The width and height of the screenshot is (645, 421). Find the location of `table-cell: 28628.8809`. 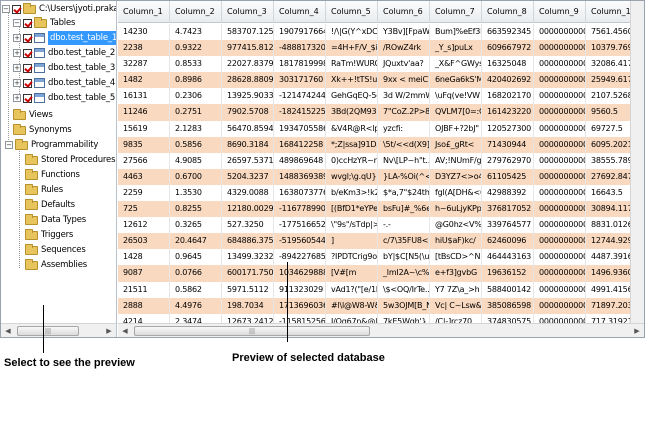

table-cell: 28628.8809 is located at coordinates (248, 80).